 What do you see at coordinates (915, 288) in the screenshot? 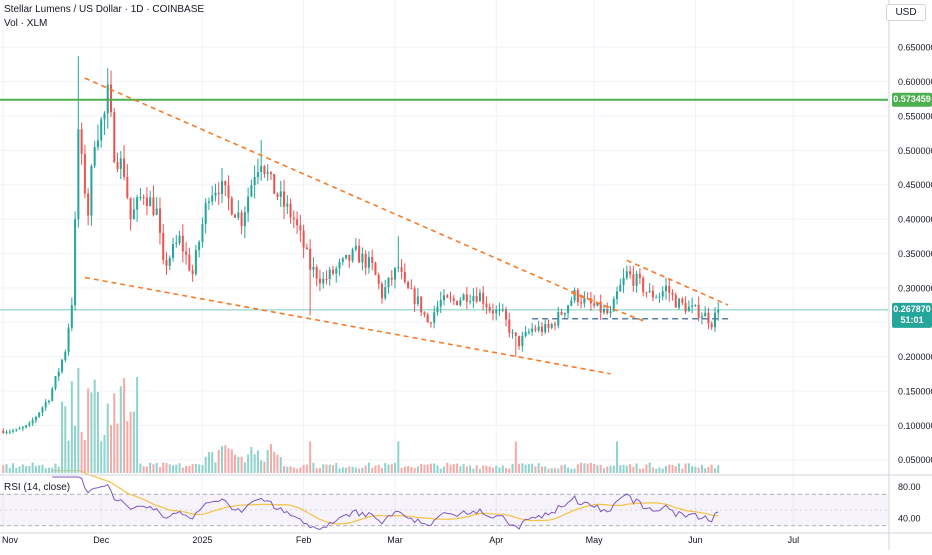
I see `y-tick-label: 0.300000` at bounding box center [915, 288].